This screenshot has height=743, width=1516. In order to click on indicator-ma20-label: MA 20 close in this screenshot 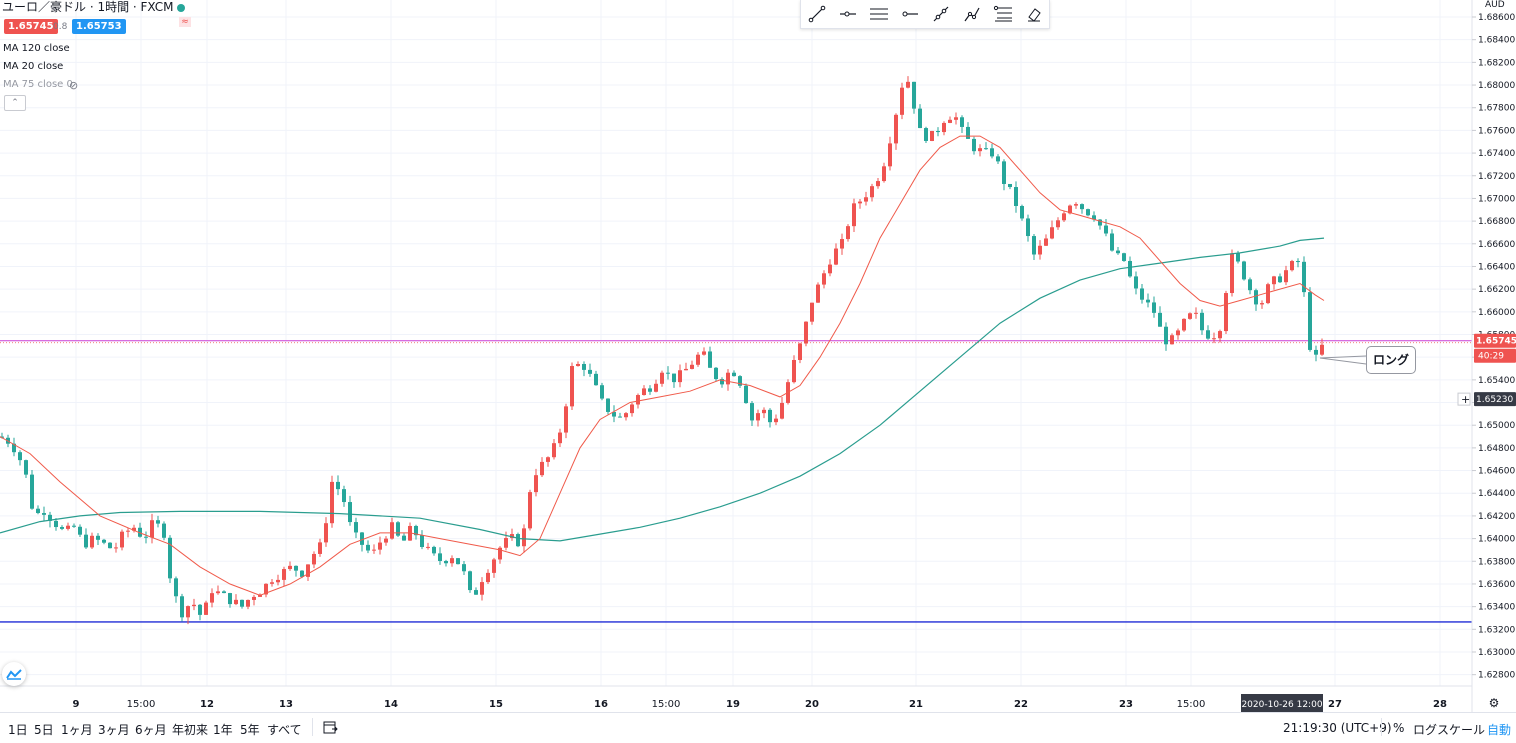, I will do `click(33, 66)`.